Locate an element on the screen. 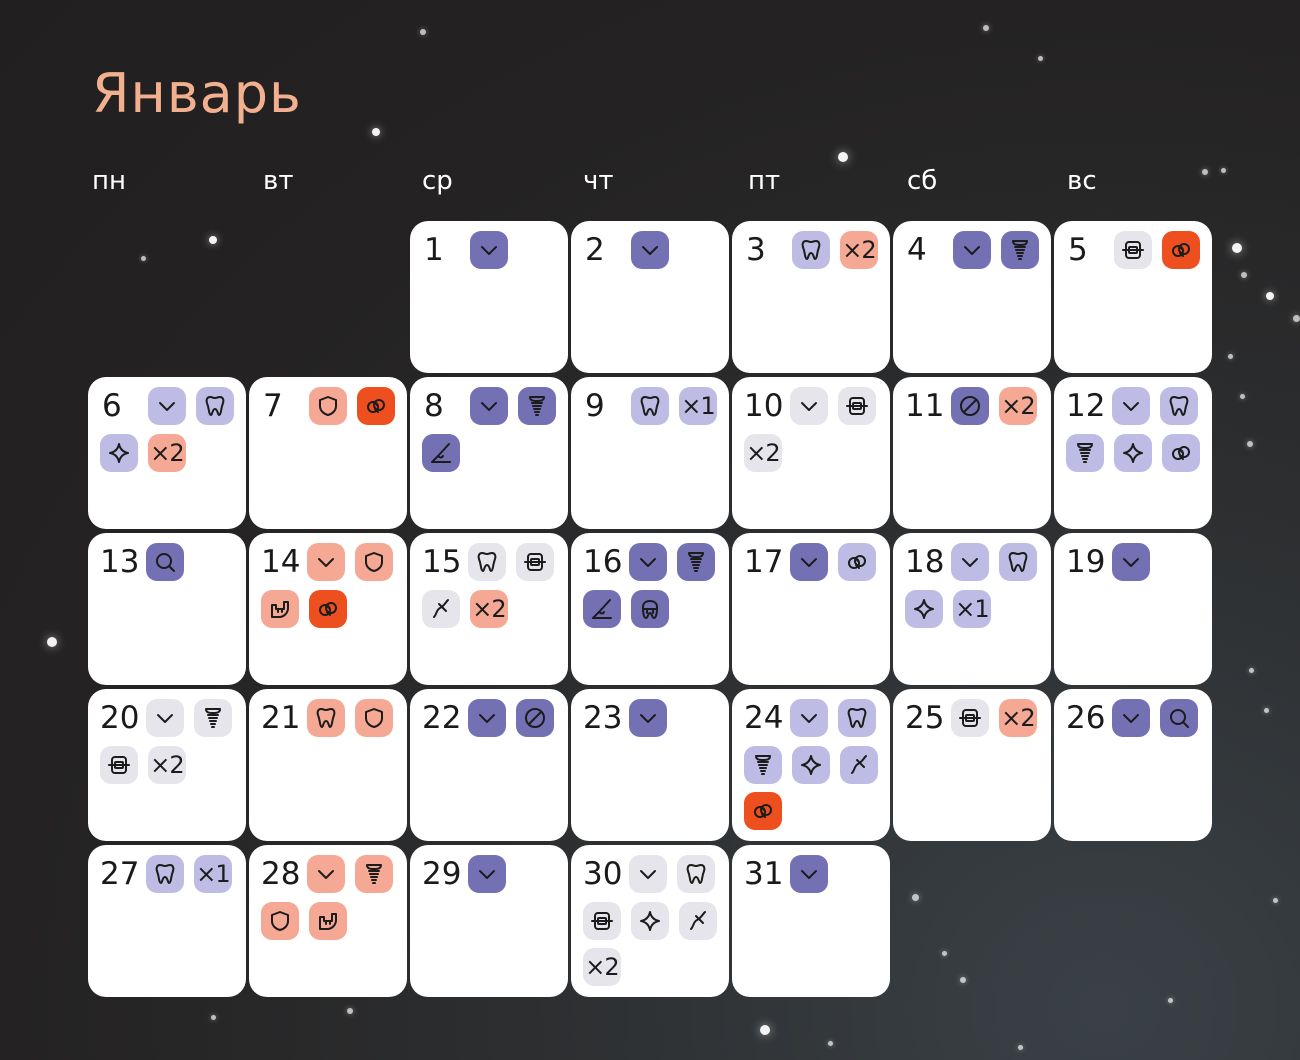 The image size is (1300, 1060). day-number: 15 is located at coordinates (442, 562).